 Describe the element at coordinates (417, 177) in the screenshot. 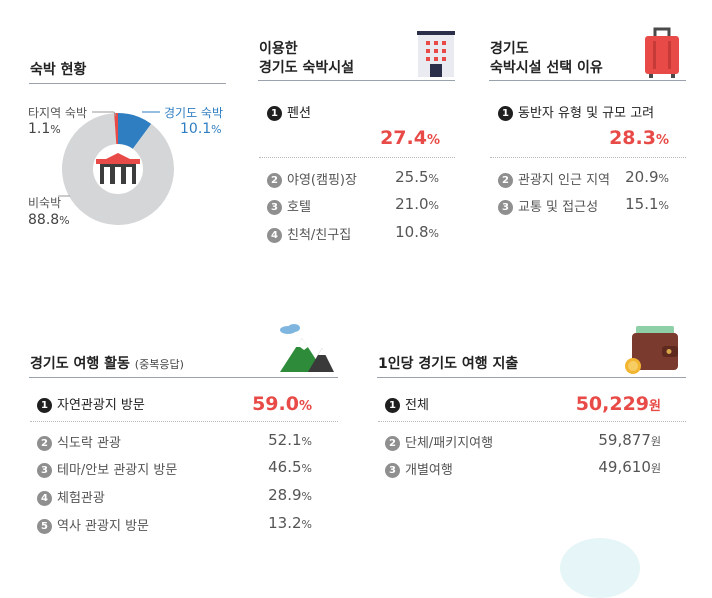

I see `facility-item-value: 25.5%` at that location.